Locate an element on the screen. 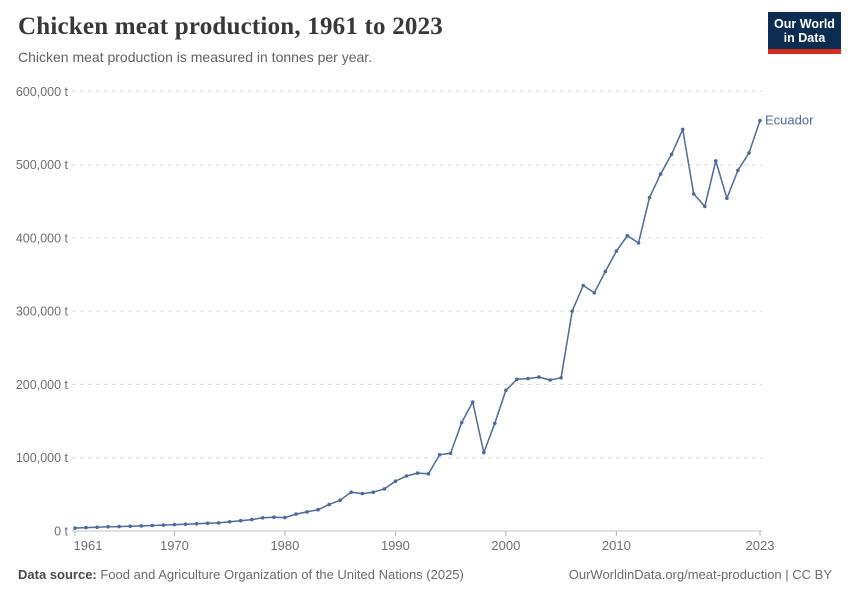 This screenshot has height=600, width=850. x-axis-tick-label: 1990 is located at coordinates (395, 545).